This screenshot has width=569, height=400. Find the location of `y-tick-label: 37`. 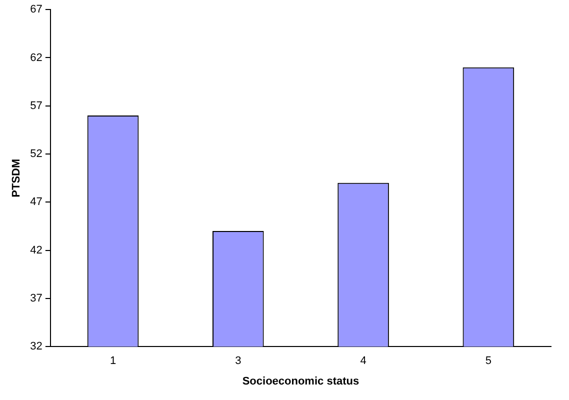

y-tick-label: 37 is located at coordinates (36, 298).